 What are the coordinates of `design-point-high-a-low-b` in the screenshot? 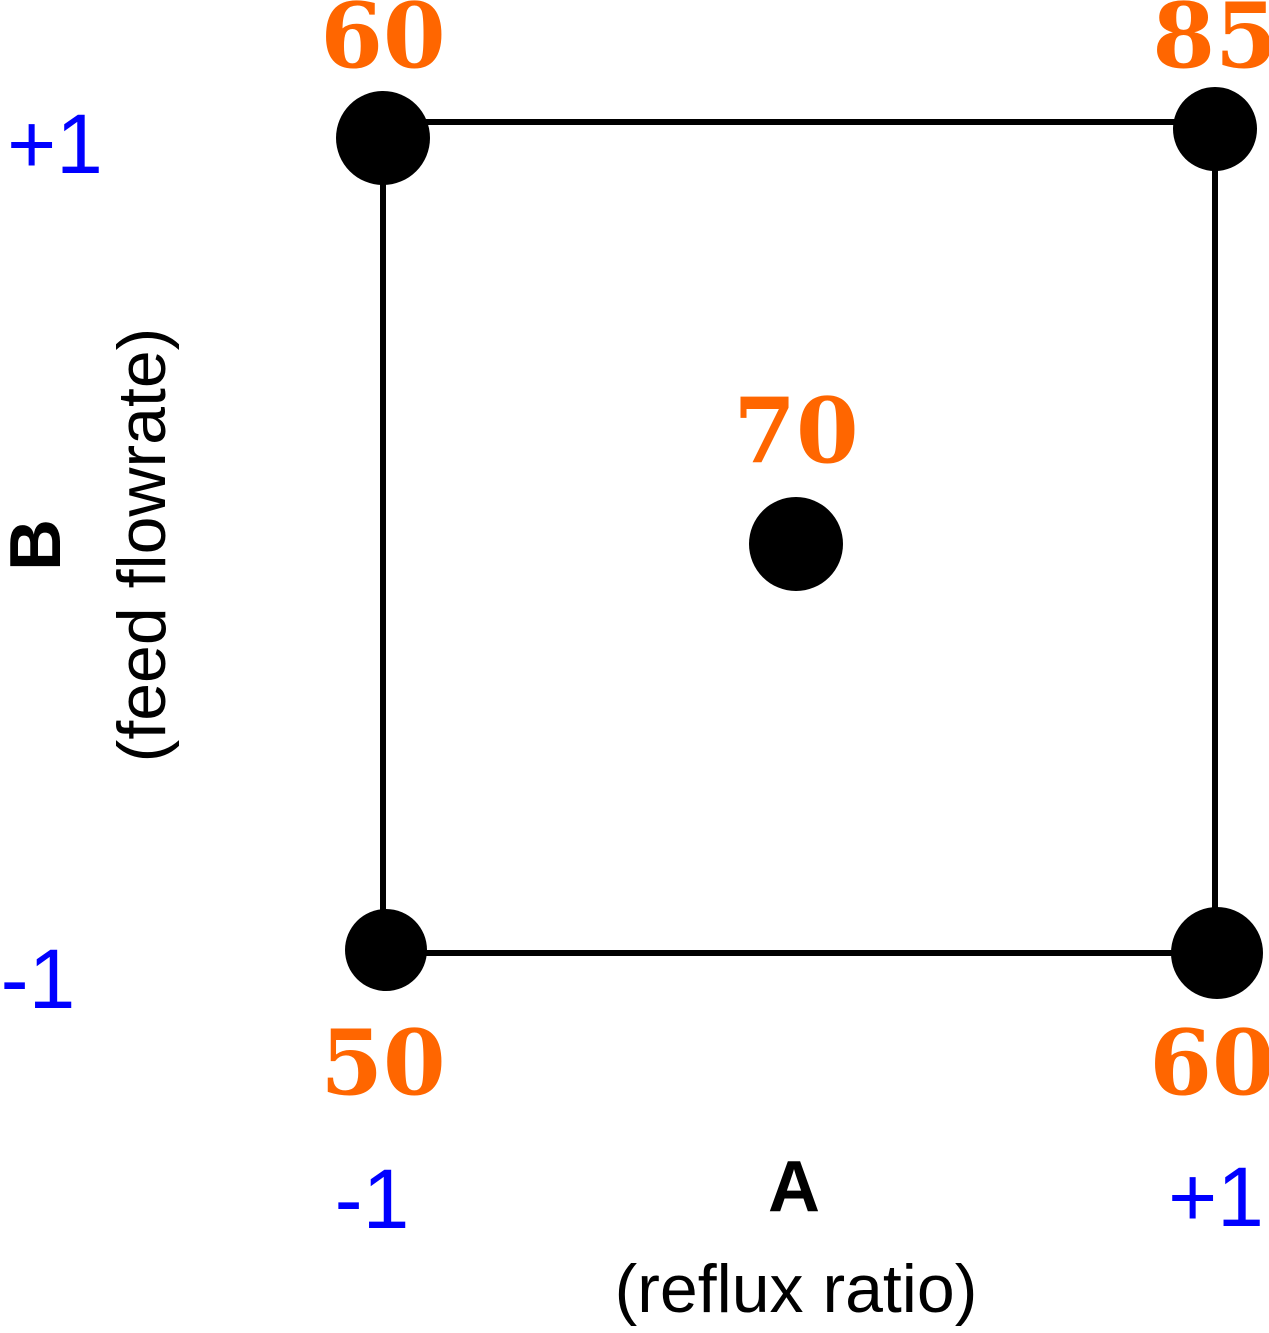 It's located at (1217, 953).